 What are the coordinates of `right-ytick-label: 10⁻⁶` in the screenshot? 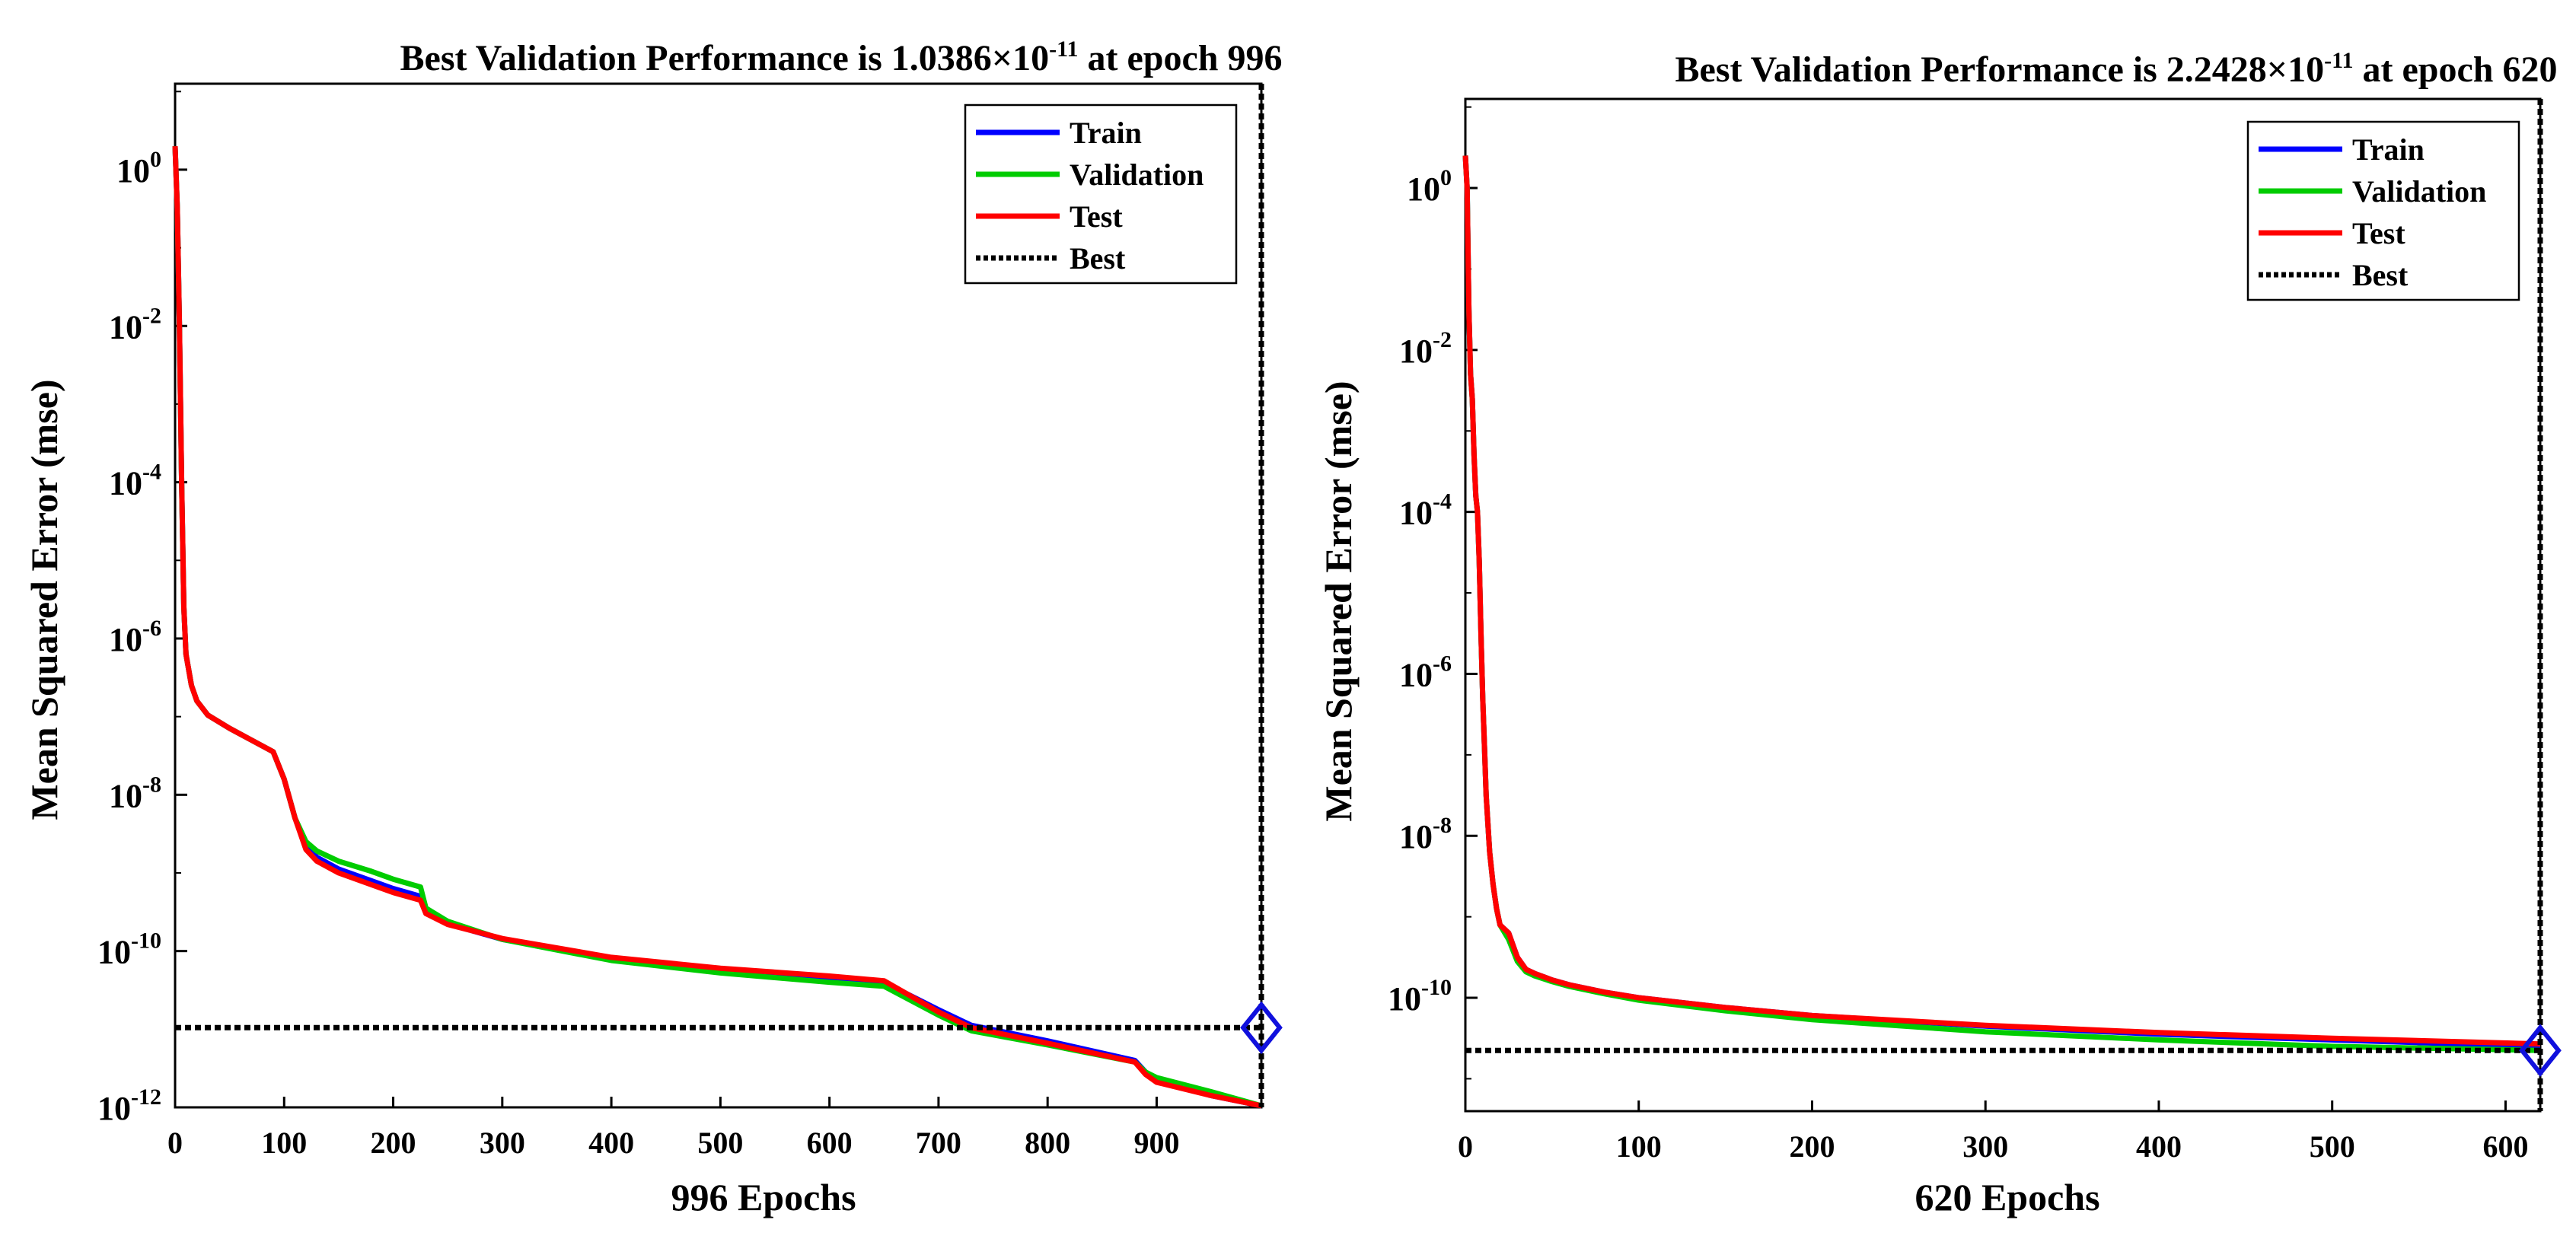 It's located at (1426, 672).